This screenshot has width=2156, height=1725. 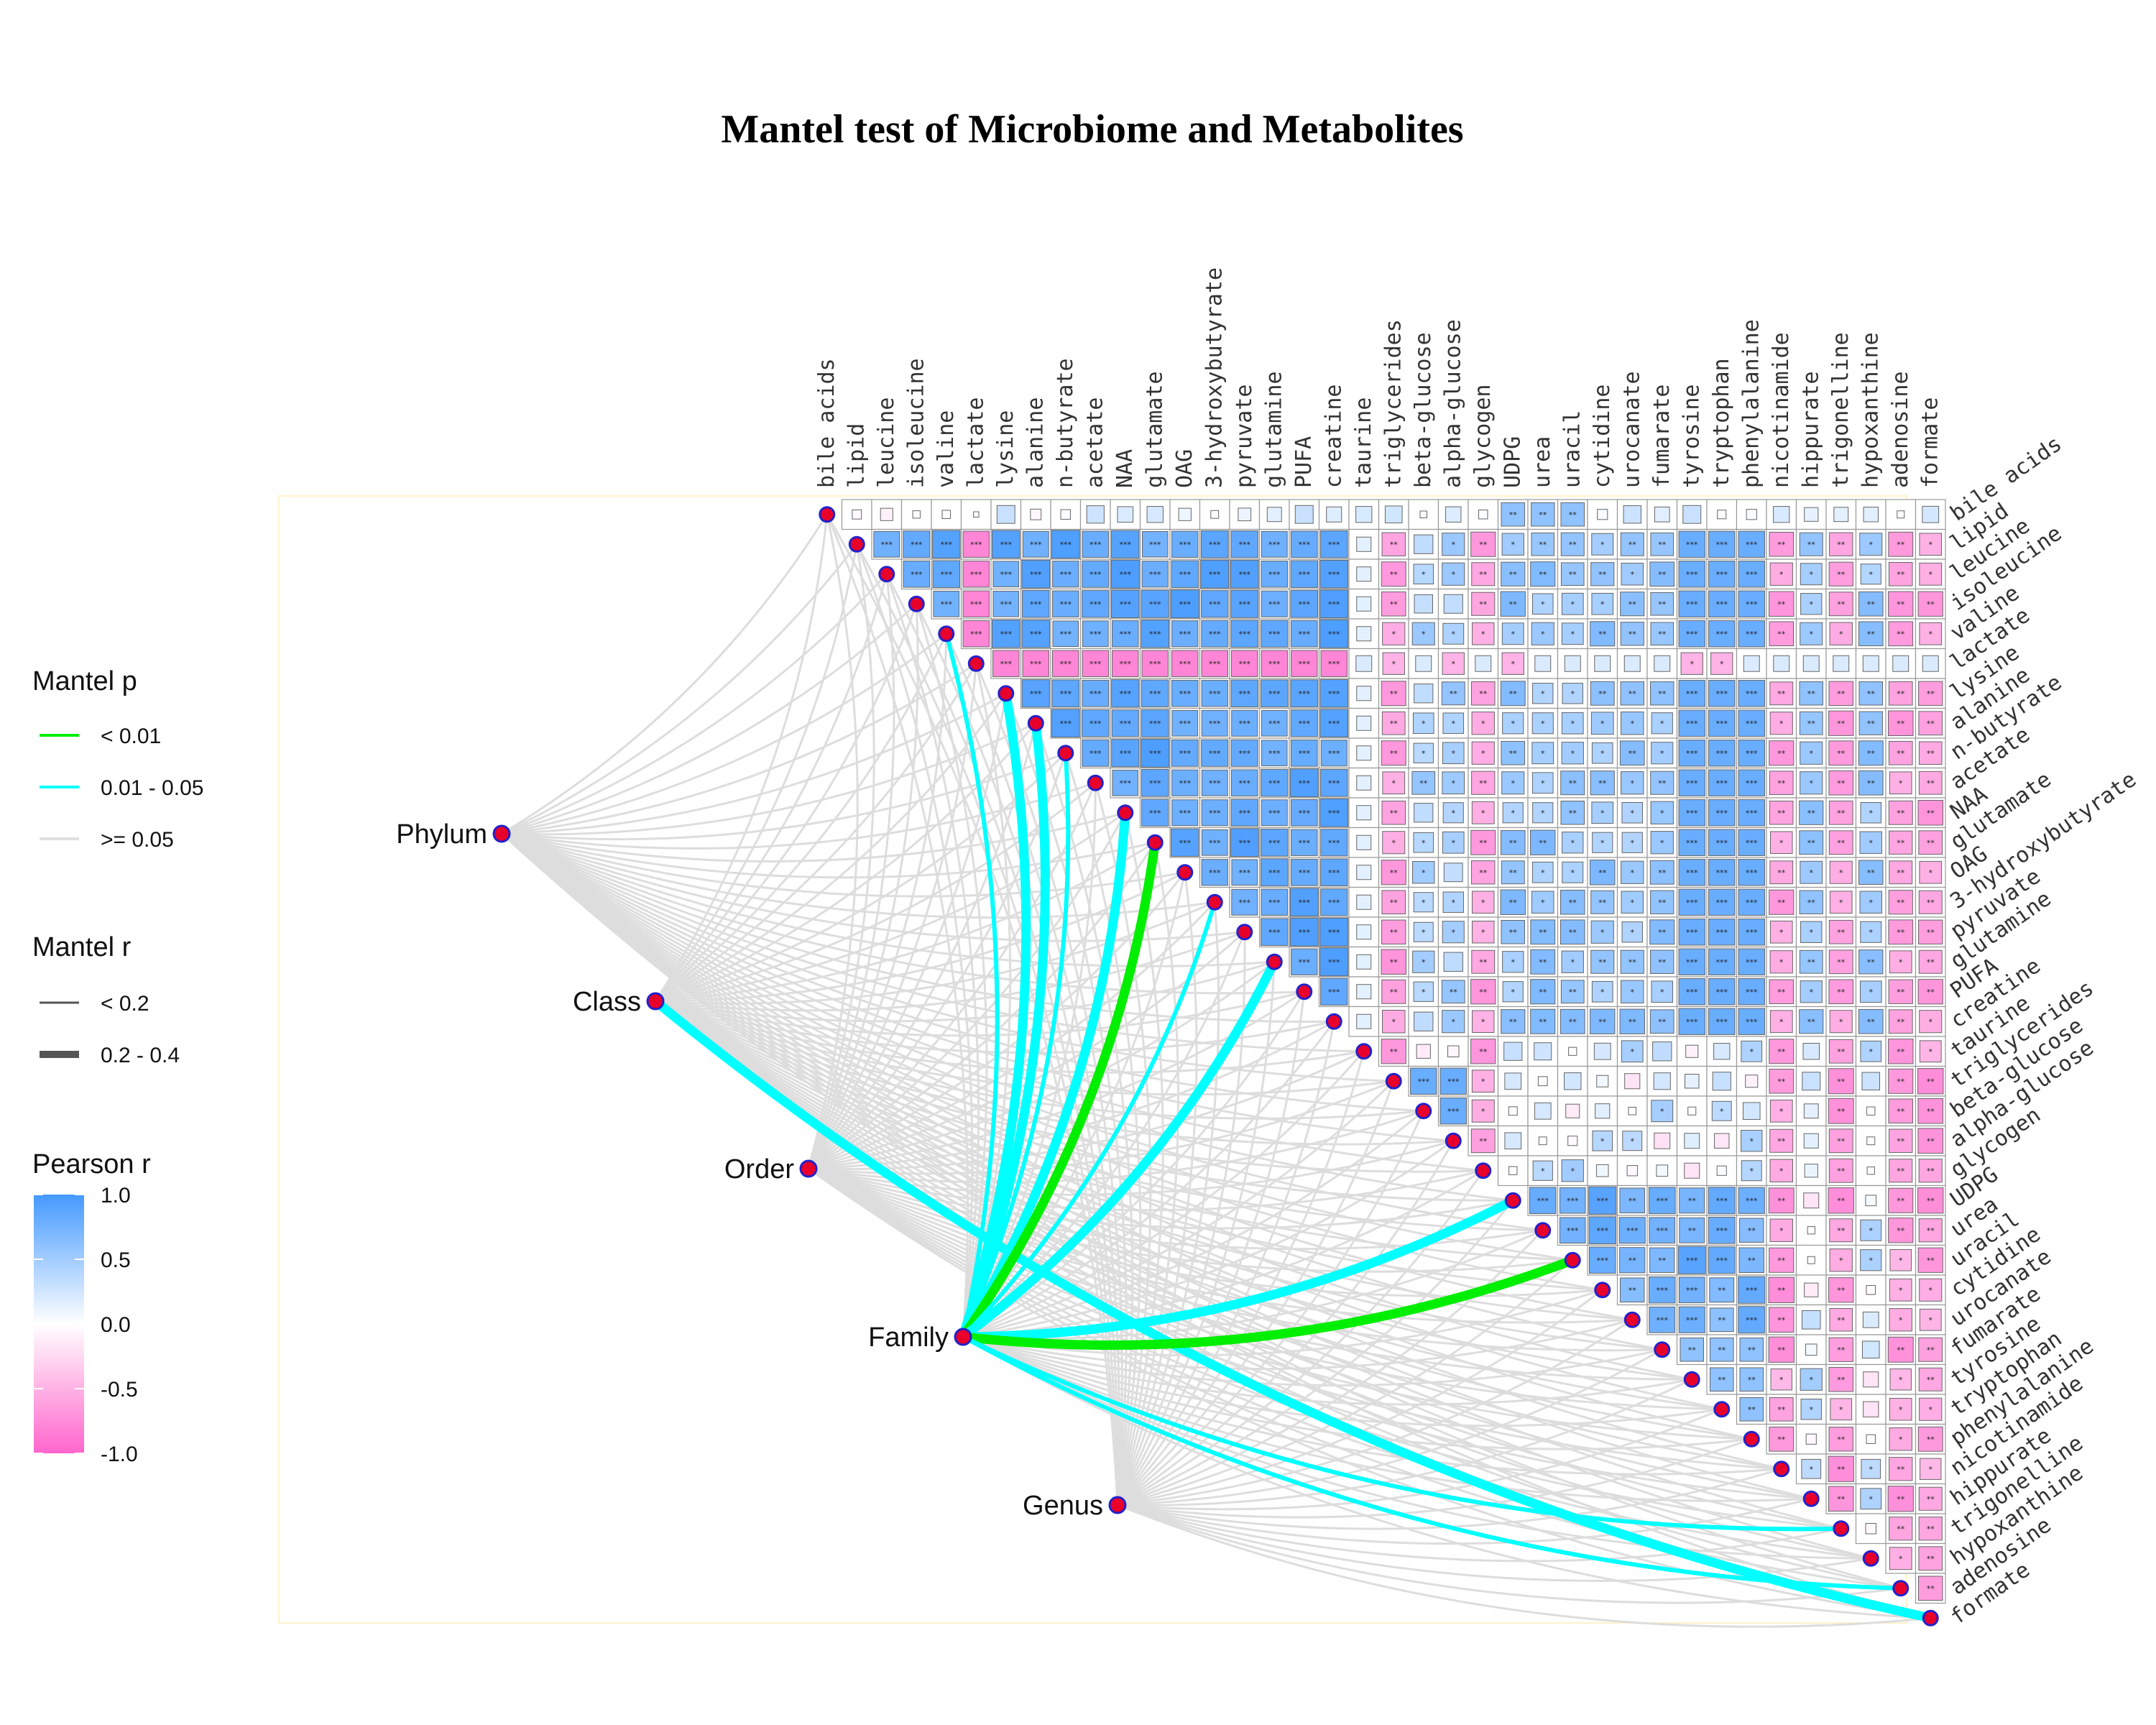 What do you see at coordinates (1185, 693) in the screenshot?
I see `cell-lysine-oag: ***` at bounding box center [1185, 693].